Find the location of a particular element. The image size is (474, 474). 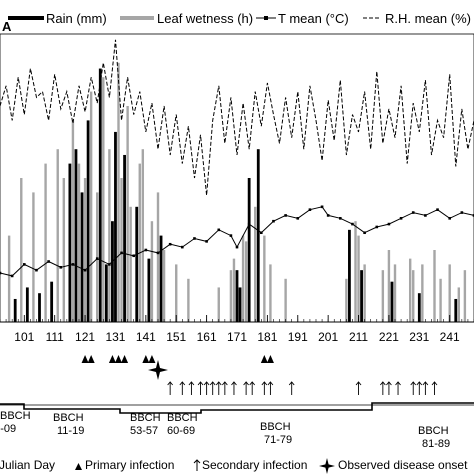

legend-secondary-icon is located at coordinates (197, 465).